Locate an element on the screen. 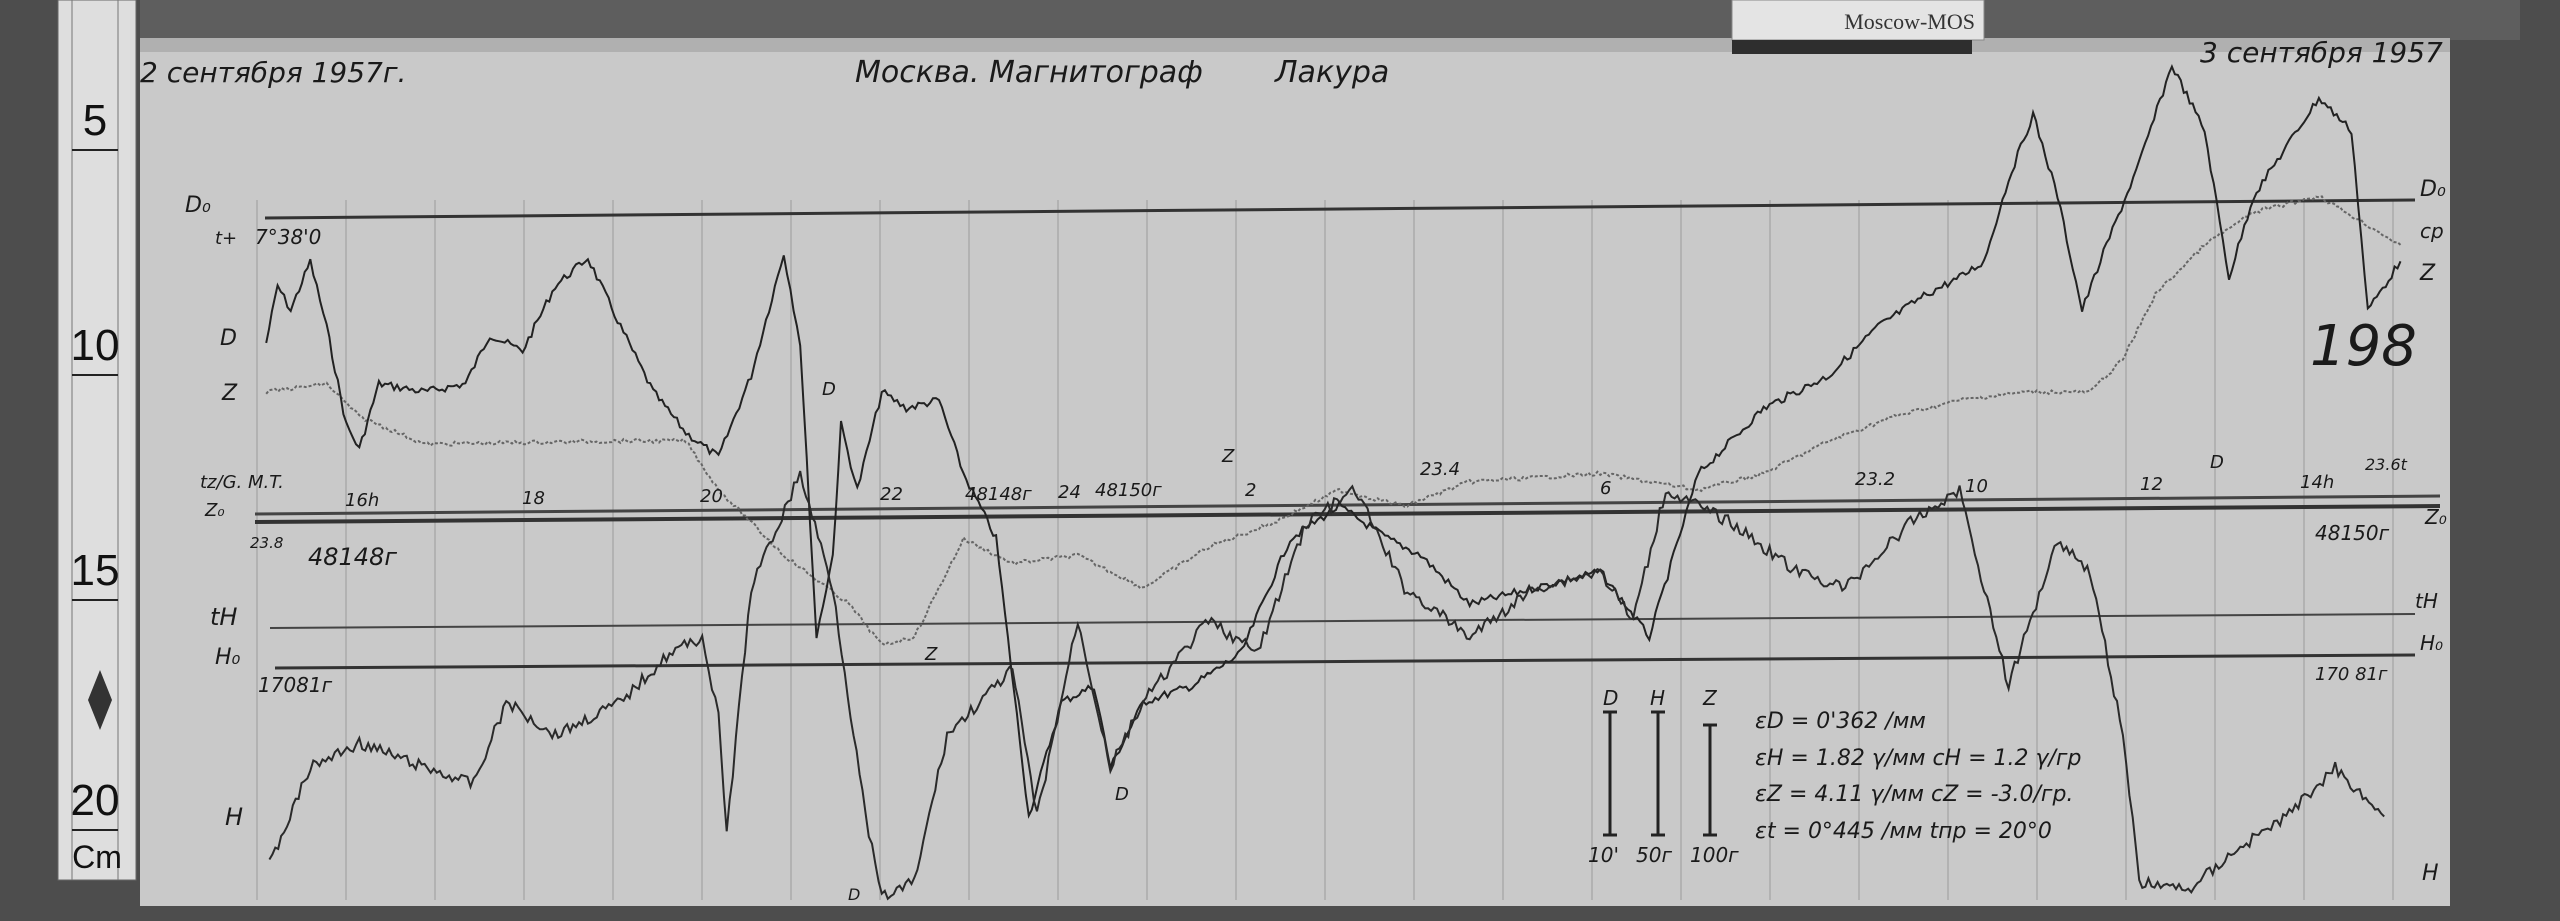 This screenshot has height=921, width=2560. d-trace-label: D is located at coordinates (228, 338).